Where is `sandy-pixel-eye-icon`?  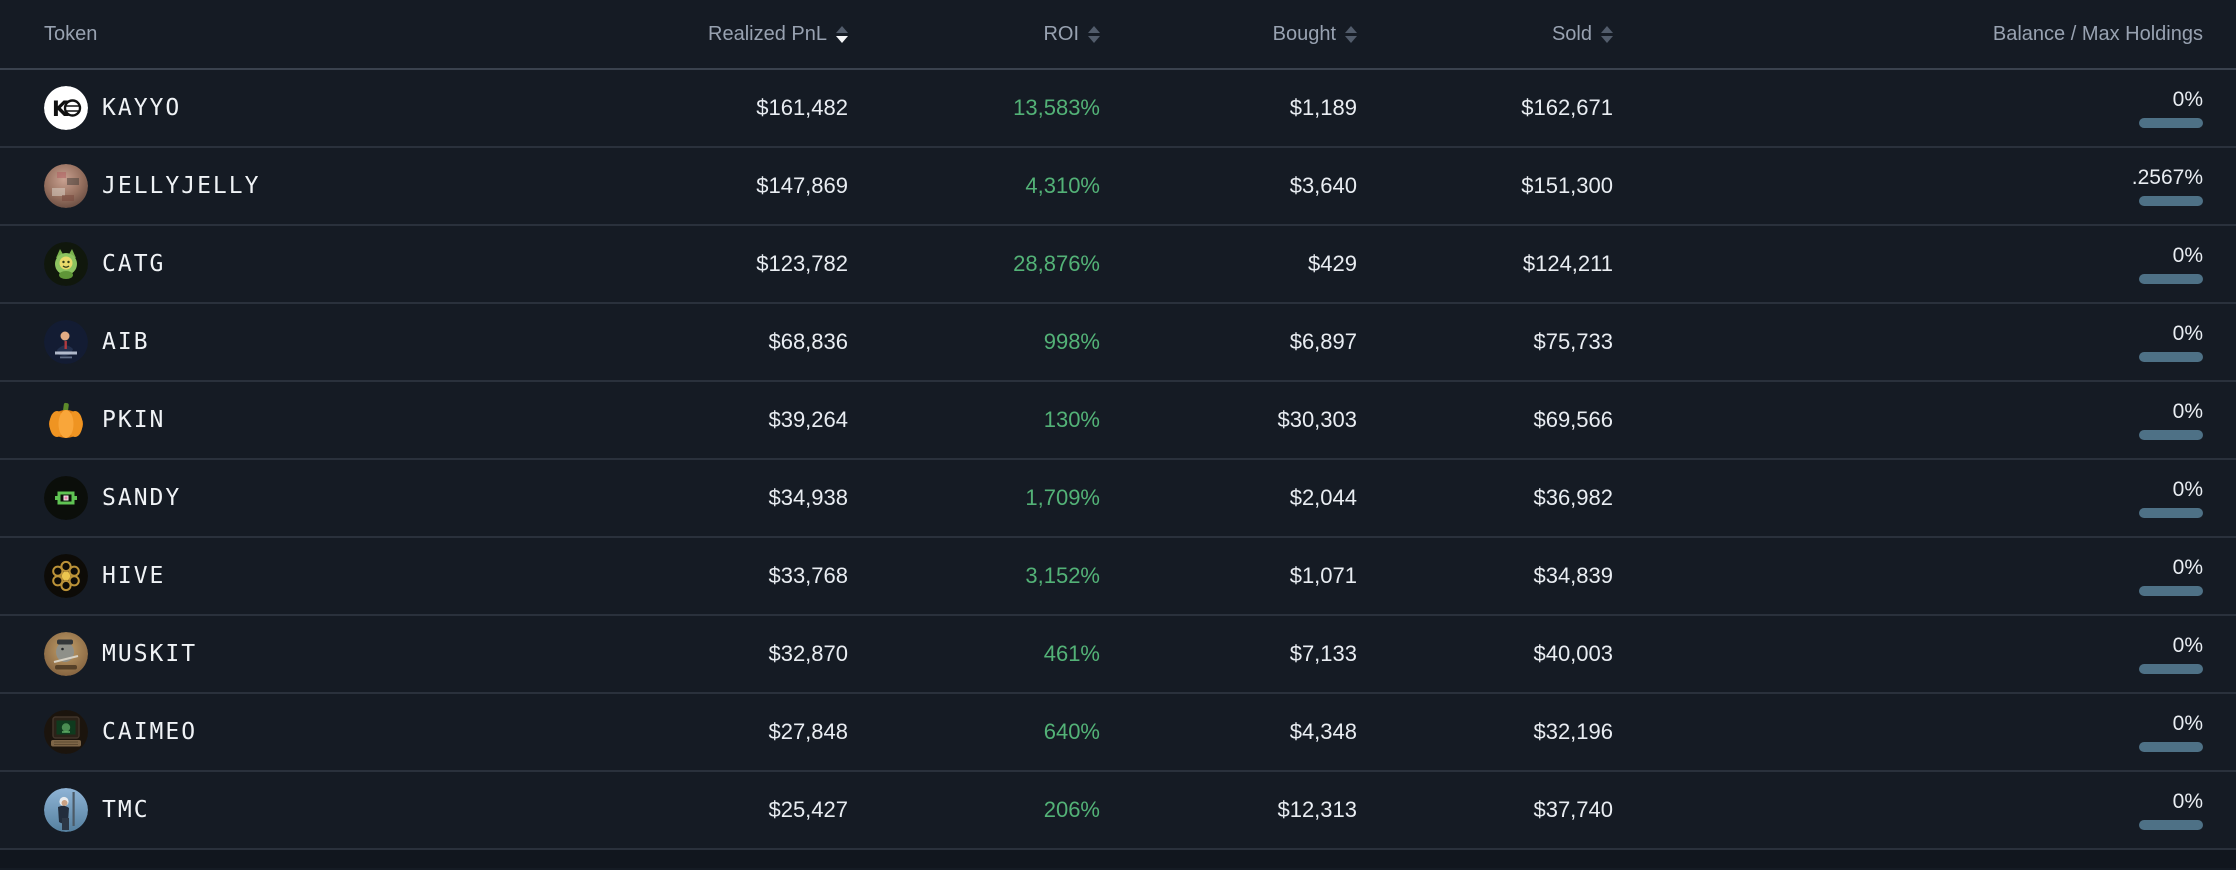 sandy-pixel-eye-icon is located at coordinates (66, 498).